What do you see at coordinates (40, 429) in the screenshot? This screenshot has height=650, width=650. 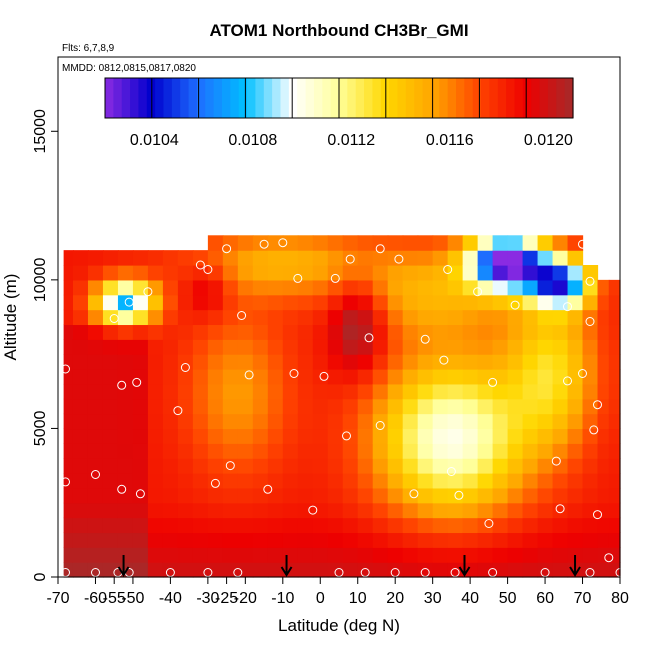 I see `y-tick-label: 5000` at bounding box center [40, 429].